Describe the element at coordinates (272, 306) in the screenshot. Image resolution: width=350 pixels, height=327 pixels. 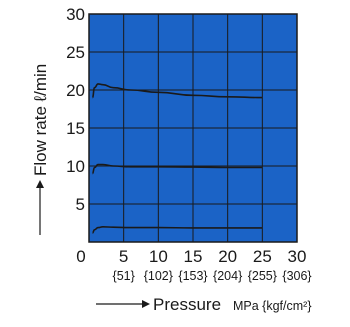
I see `x-axis-unit: MPa {kgf/cm²}` at that location.